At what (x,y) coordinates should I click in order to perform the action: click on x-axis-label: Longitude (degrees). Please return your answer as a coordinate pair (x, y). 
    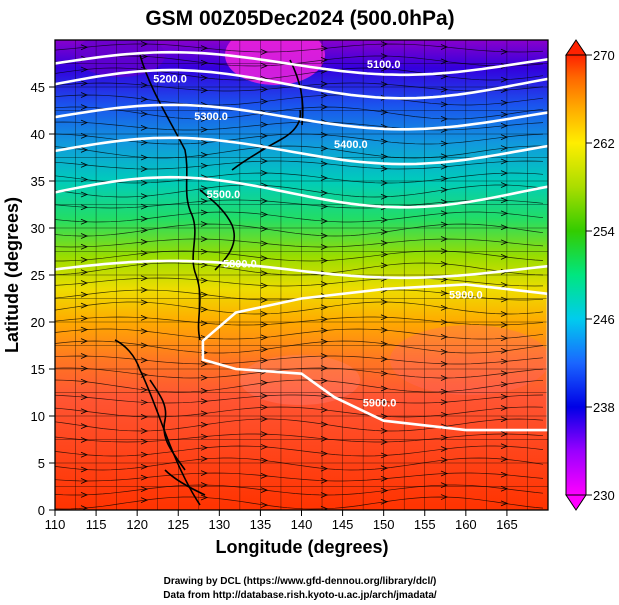
    Looking at the image, I should click on (301, 547).